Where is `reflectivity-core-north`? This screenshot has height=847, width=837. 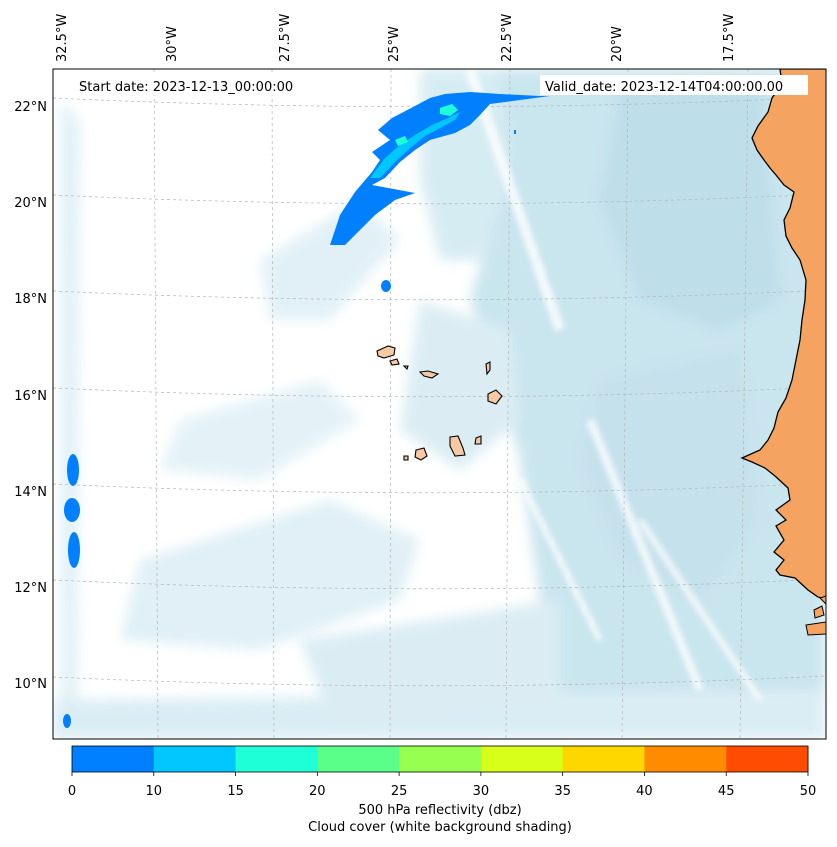
reflectivity-core-north is located at coordinates (415, 145).